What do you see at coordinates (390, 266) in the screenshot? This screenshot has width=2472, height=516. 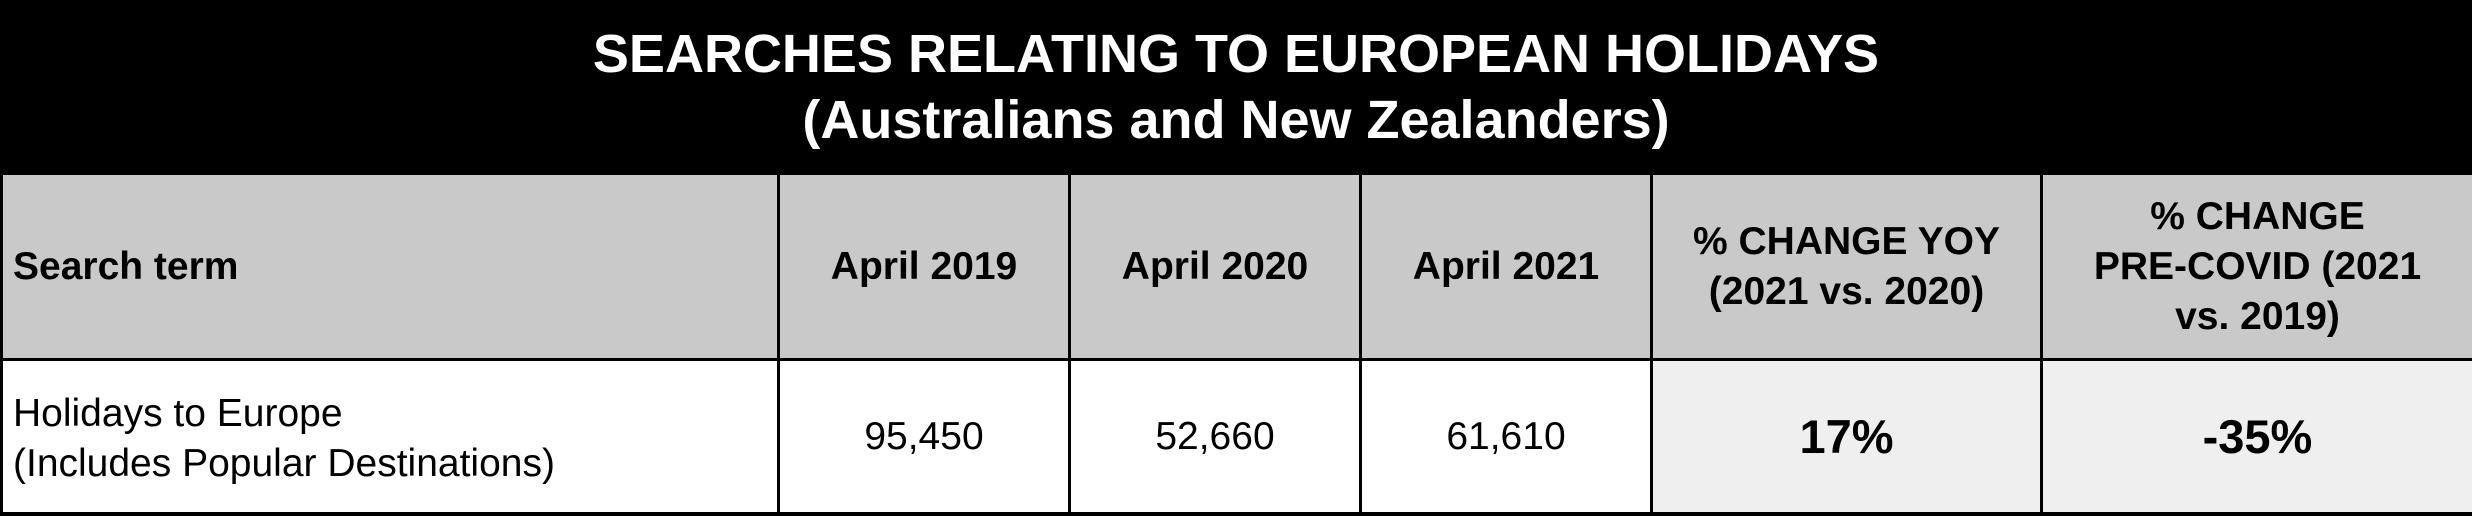 I see `header-search-term: Search term` at bounding box center [390, 266].